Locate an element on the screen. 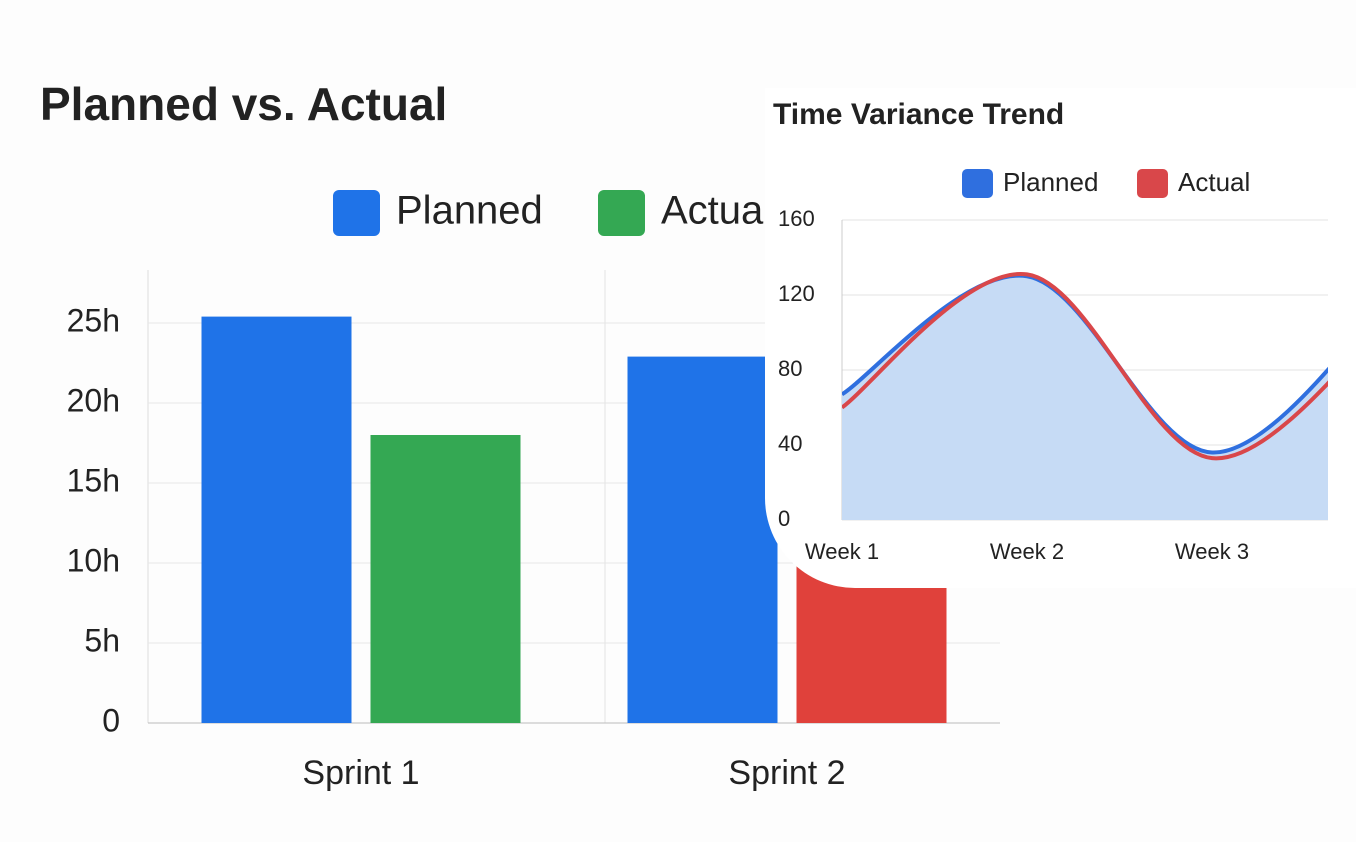 Image resolution: width=1356 pixels, height=842 pixels. x-tick-label: Sprint 1 is located at coordinates (360, 773).